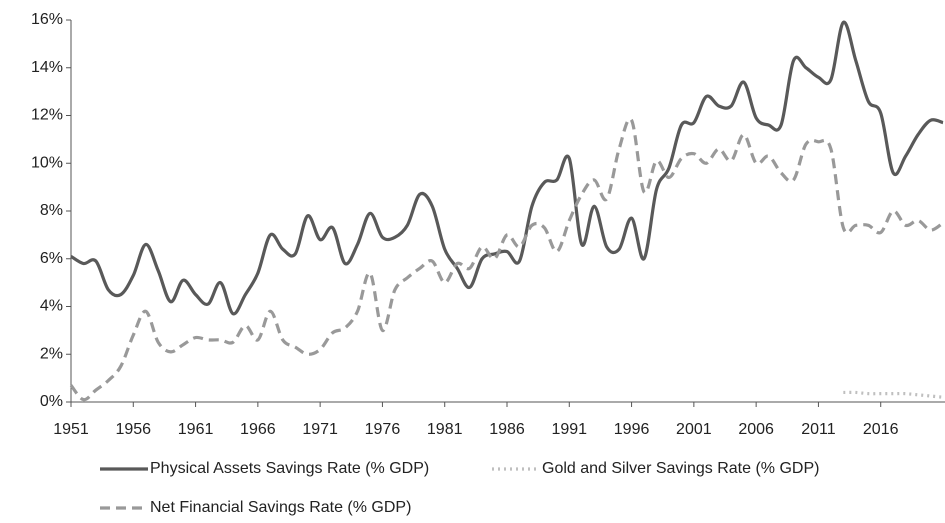  I want to click on x-tick-label: 2011, so click(818, 429).